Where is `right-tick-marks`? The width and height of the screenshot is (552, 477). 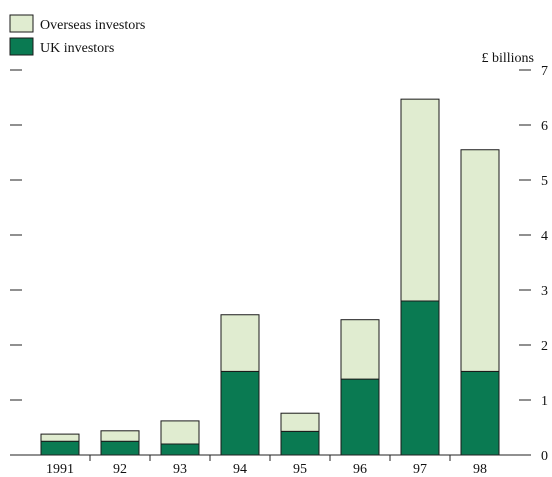
right-tick-marks is located at coordinates (523, 262).